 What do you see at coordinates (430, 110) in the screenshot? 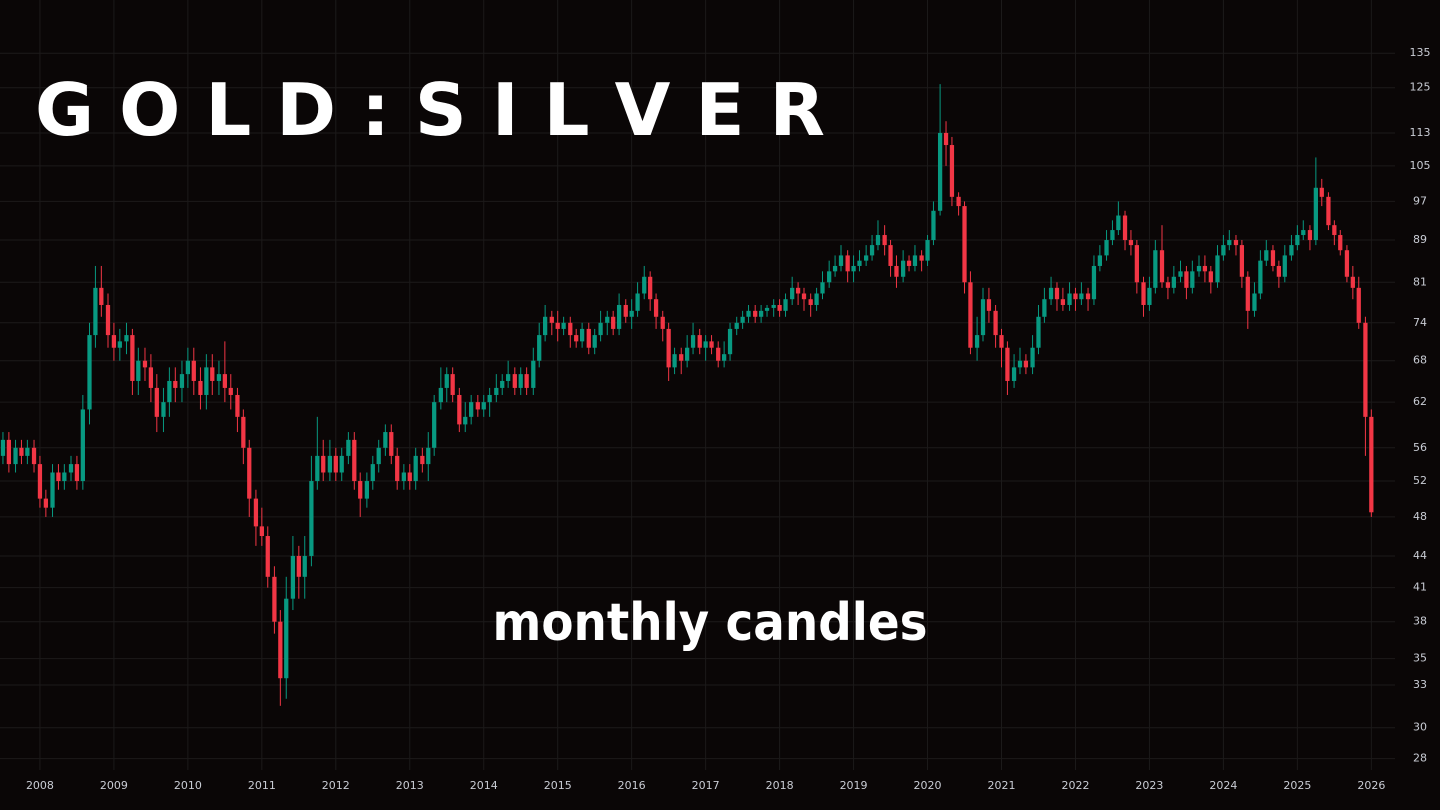
I see `chart-title: G O L D : S I L V E R` at bounding box center [430, 110].